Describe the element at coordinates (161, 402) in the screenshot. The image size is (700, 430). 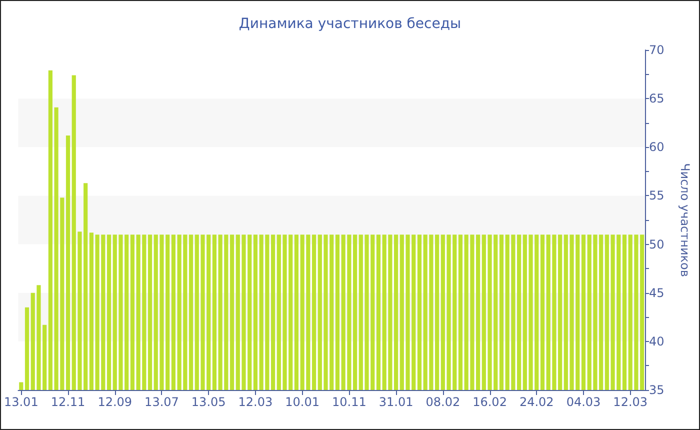
I see `x-tick-label: 13.07` at that location.